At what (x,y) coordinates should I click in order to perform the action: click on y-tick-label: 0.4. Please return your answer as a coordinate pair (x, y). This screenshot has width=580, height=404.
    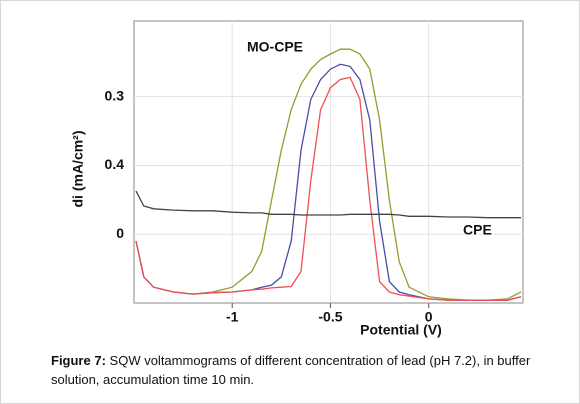
    Looking at the image, I should click on (115, 164).